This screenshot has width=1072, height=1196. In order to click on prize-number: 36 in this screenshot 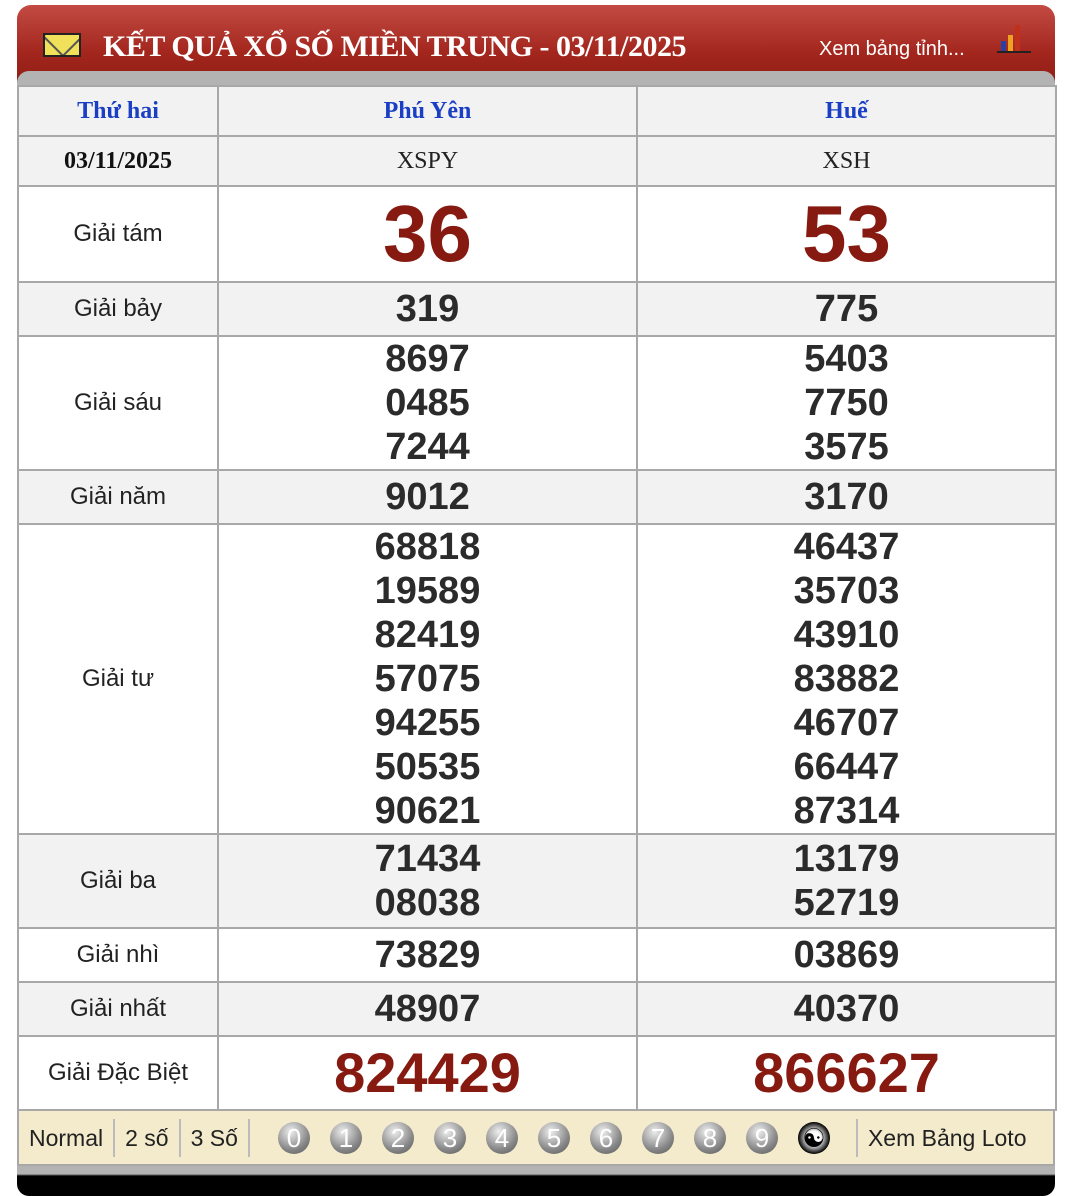, I will do `click(427, 233)`.